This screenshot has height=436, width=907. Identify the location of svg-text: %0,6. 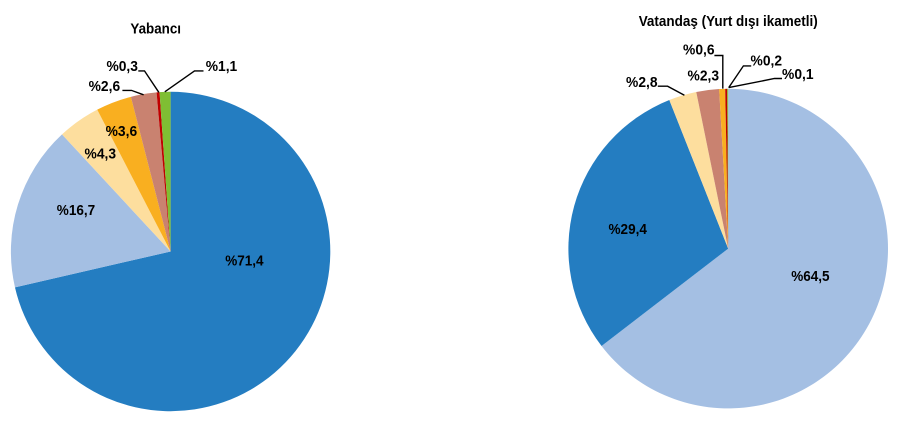
(699, 50).